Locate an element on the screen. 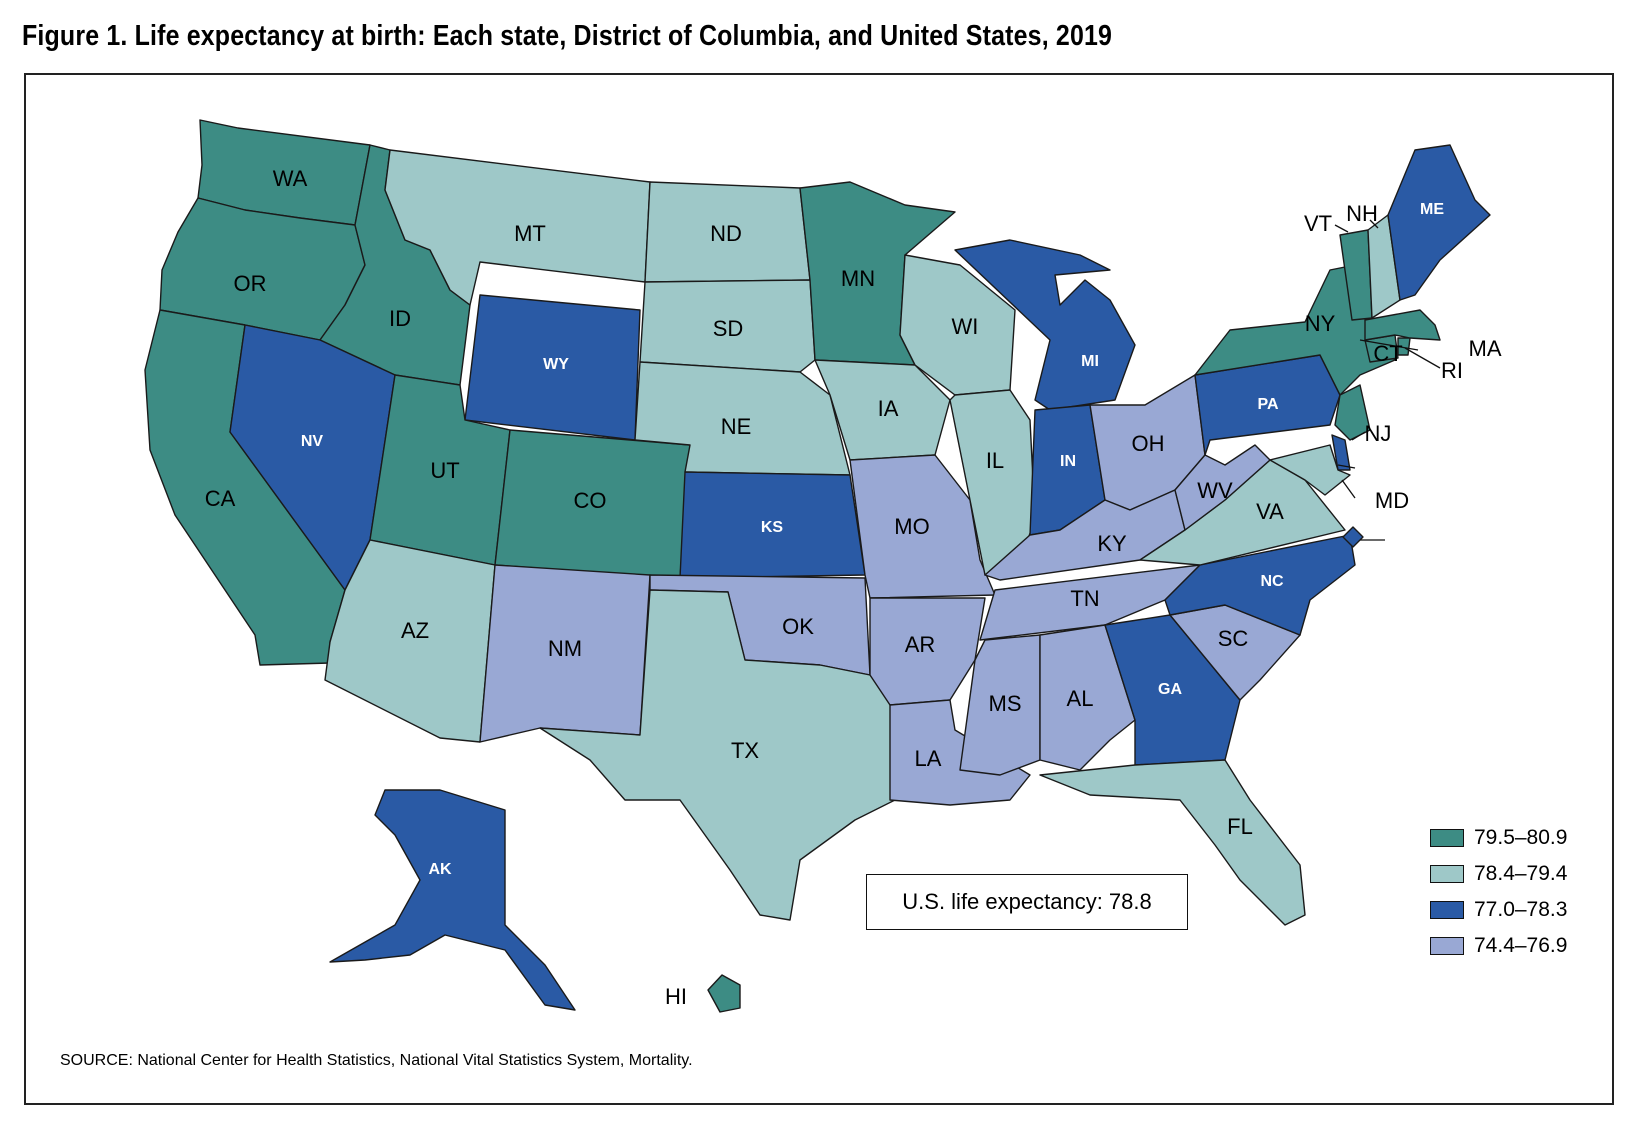  legend-label: 77.0–78.3 is located at coordinates (1521, 909).